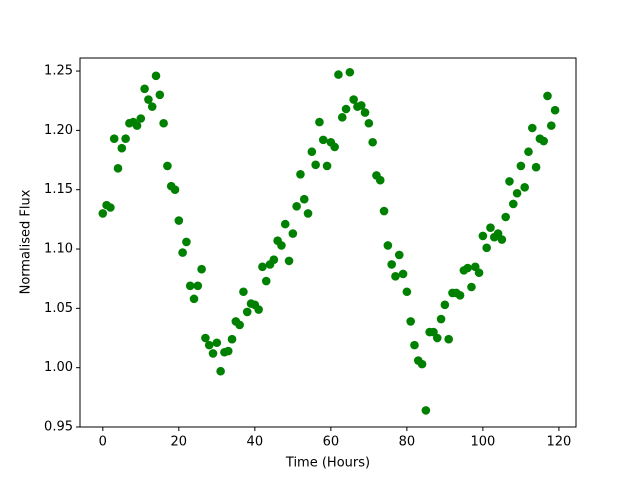  What do you see at coordinates (179, 442) in the screenshot?
I see `x-tick-label: 20` at bounding box center [179, 442].